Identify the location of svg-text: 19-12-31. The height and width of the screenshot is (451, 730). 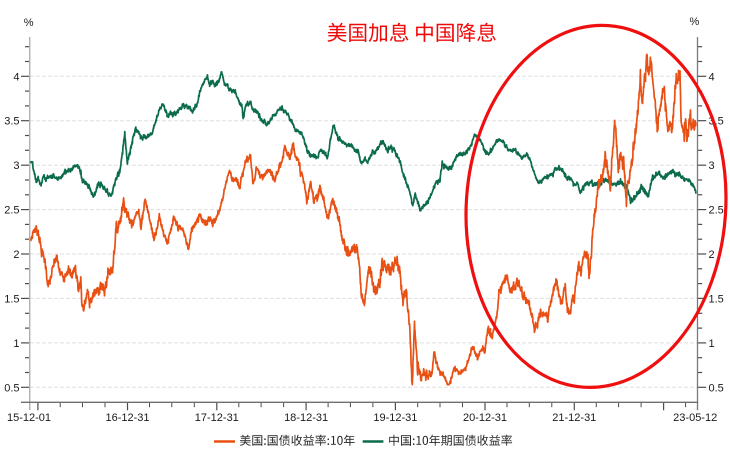
(395, 418).